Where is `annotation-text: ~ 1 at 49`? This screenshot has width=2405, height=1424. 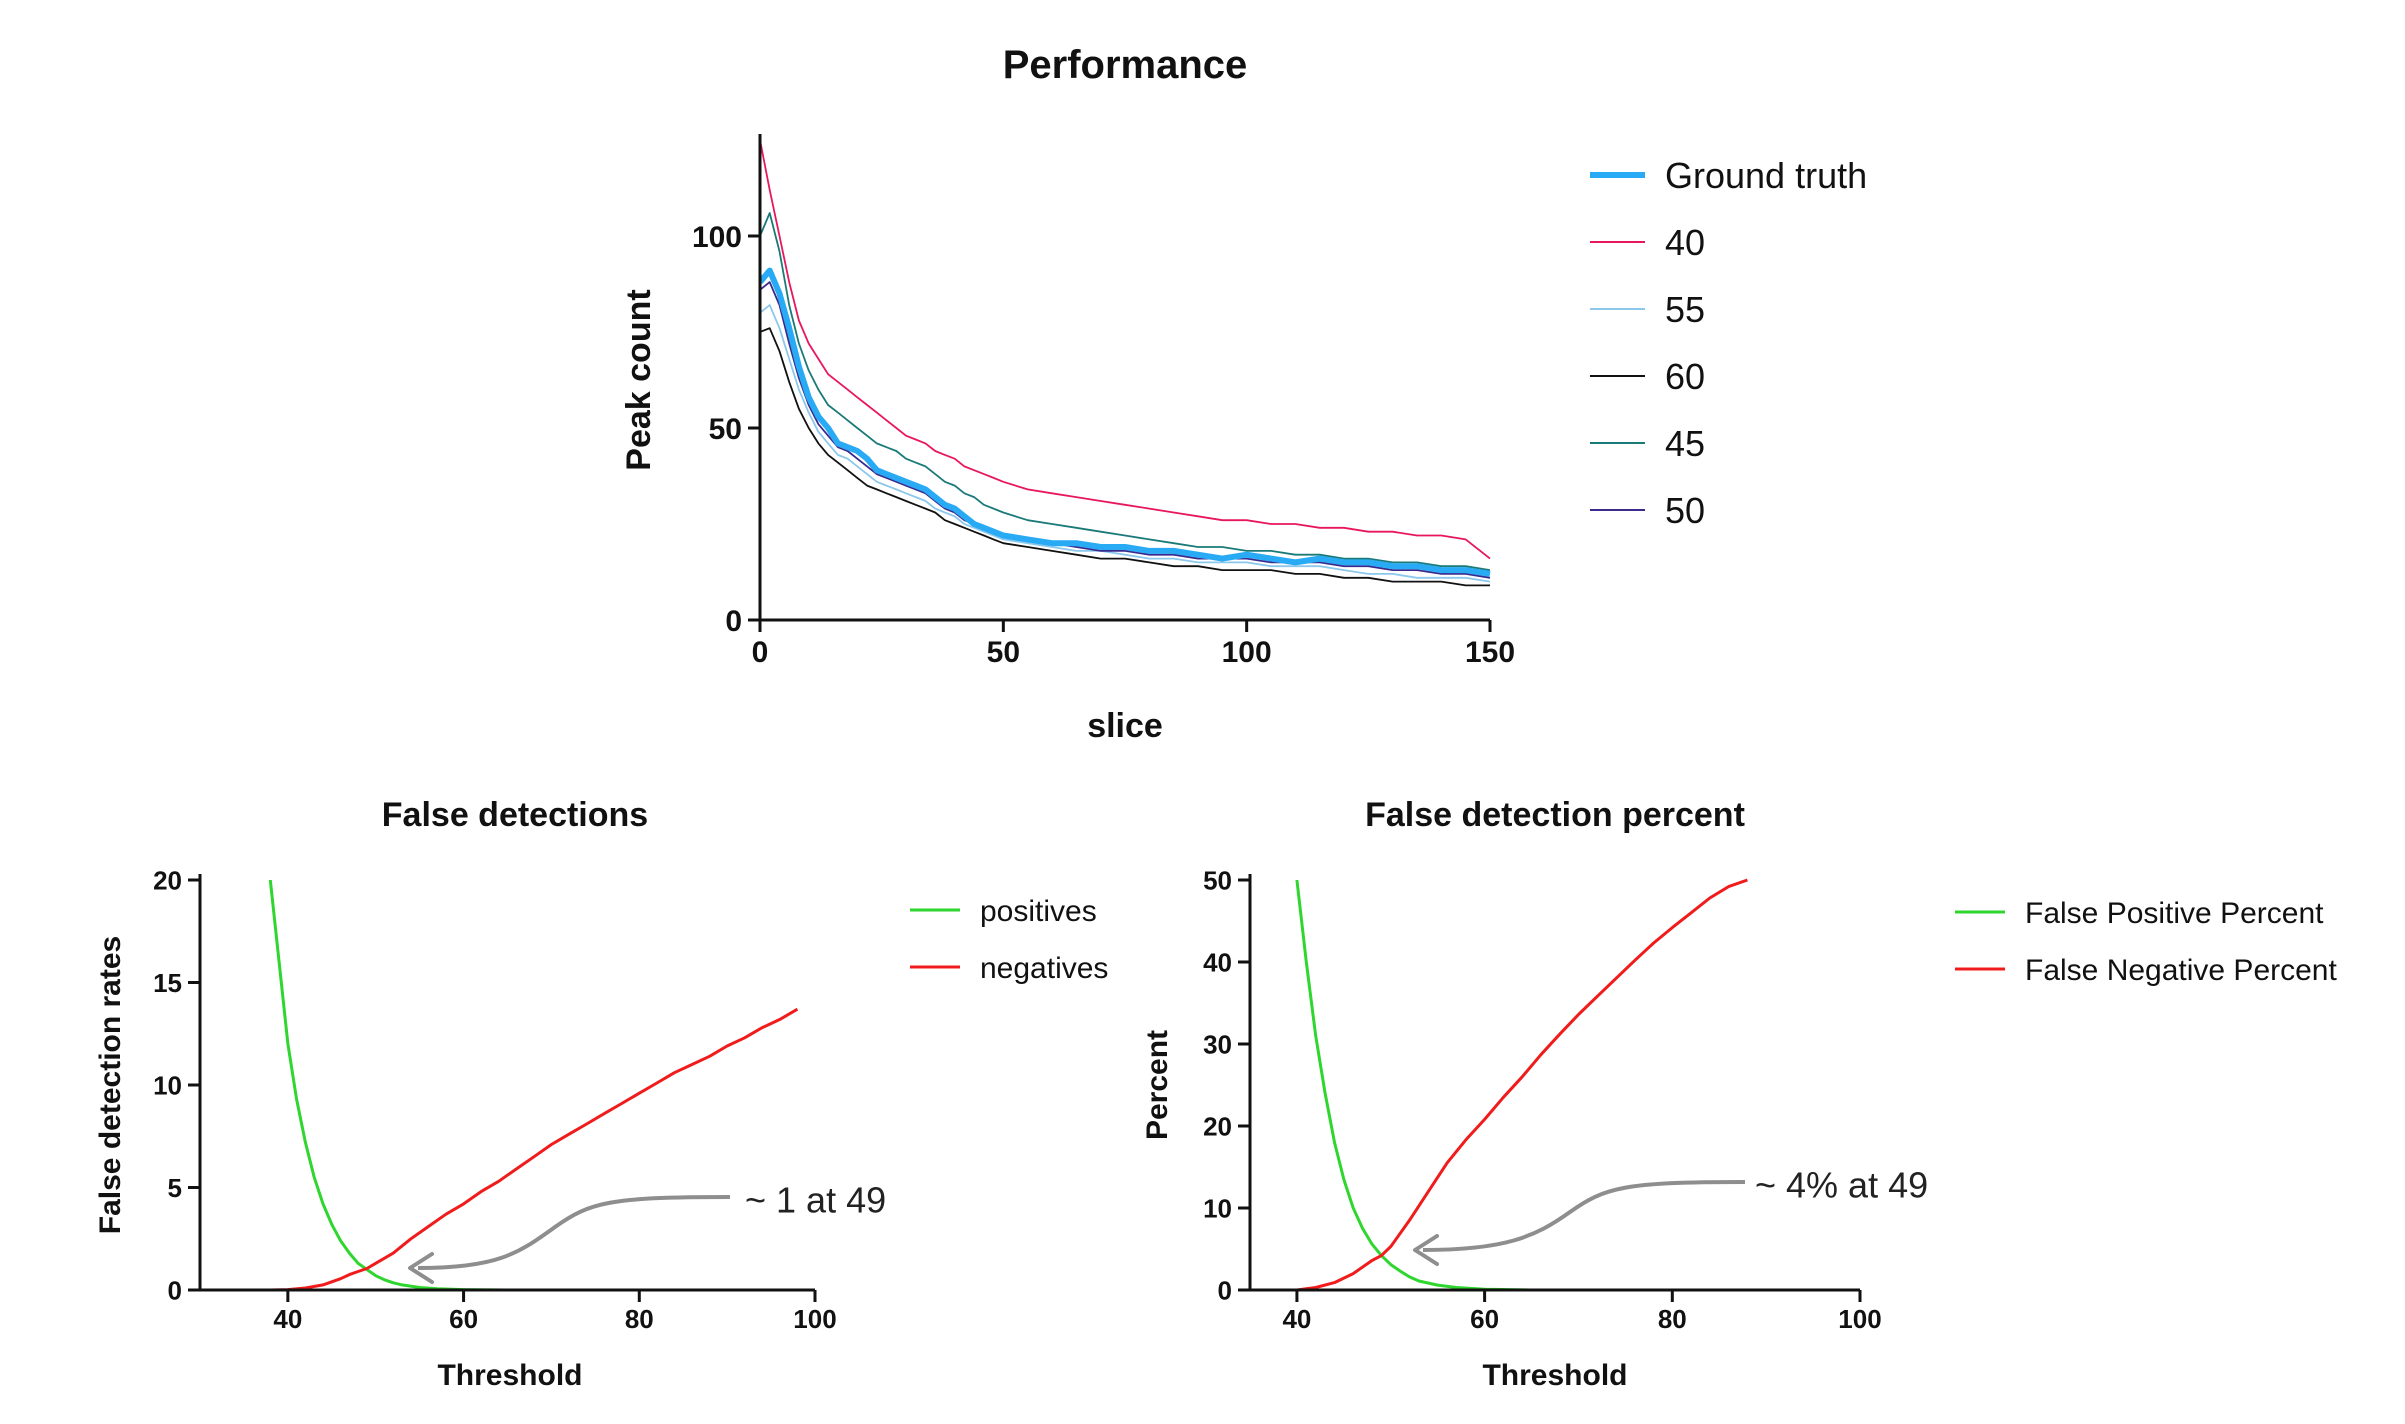 annotation-text: ~ 1 at 49 is located at coordinates (815, 1200).